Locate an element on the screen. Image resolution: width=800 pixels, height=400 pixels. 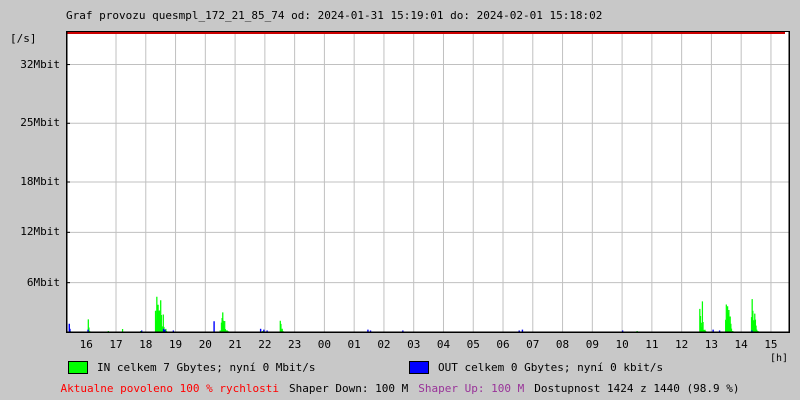
x-axis-unit-label: [h] is located at coordinates (779, 358).